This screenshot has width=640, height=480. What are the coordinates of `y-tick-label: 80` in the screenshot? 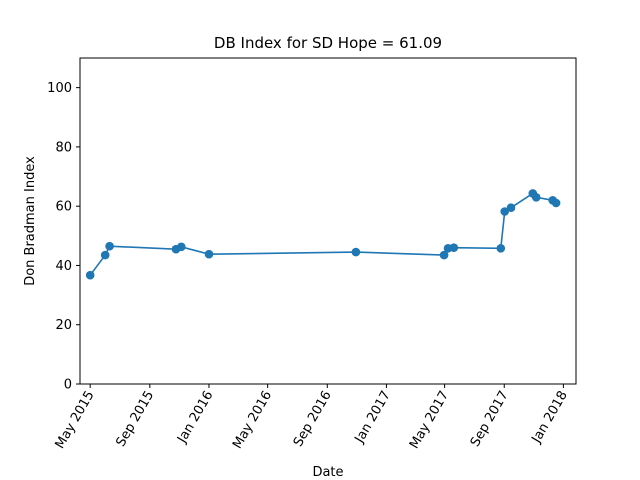 It's located at (63, 147).